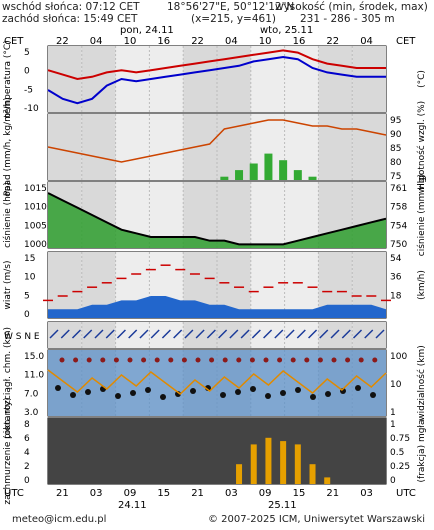 This screenshot has height=530, width=434. Describe the element at coordinates (70, 19) in the screenshot. I see `sunset-label: zachód słońca: 15:49 CET` at that location.